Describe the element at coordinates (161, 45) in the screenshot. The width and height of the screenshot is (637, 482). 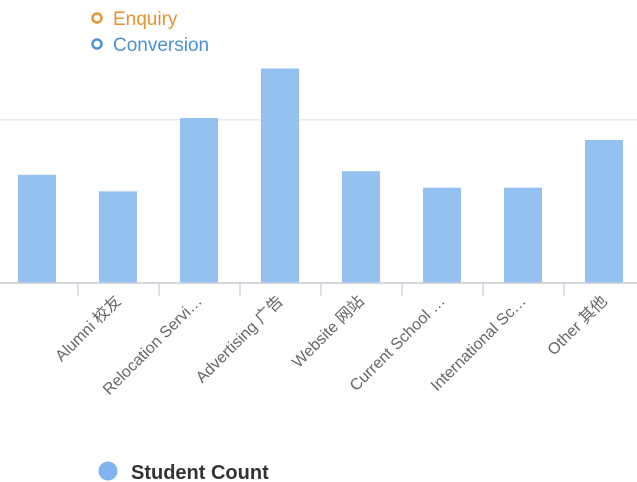
I see `conversion-label: Conversion` at that location.